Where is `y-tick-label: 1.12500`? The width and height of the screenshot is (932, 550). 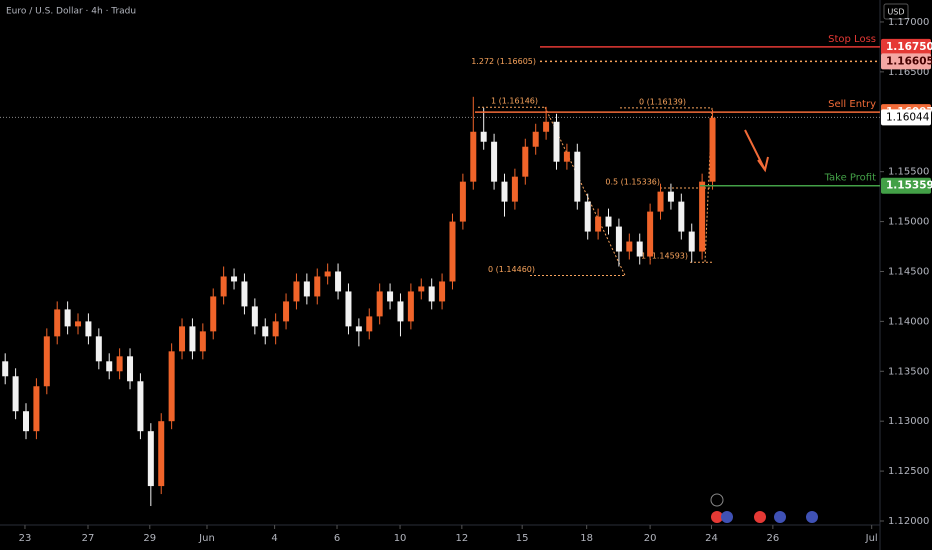 y-tick-label: 1.12500 is located at coordinates (908, 471).